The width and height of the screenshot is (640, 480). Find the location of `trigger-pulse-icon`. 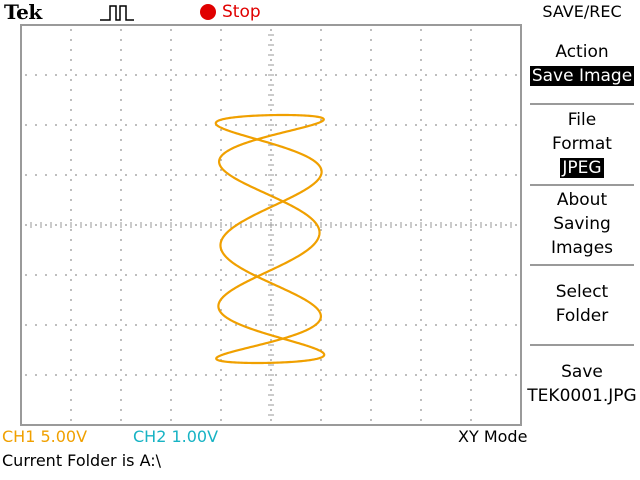

trigger-pulse-icon is located at coordinates (117, 13).